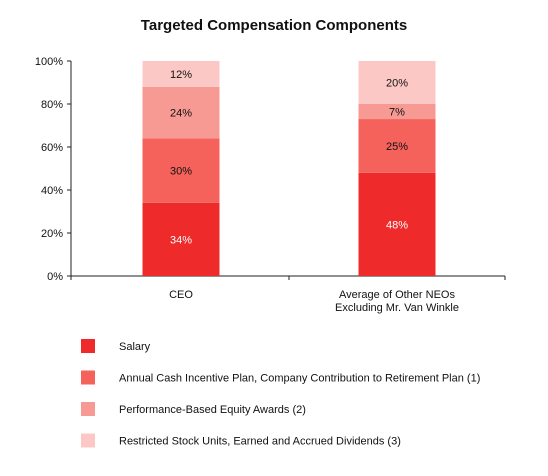 Image resolution: width=548 pixels, height=476 pixels. What do you see at coordinates (397, 295) in the screenshot?
I see `x-category-label: Average of Other NEOs` at bounding box center [397, 295].